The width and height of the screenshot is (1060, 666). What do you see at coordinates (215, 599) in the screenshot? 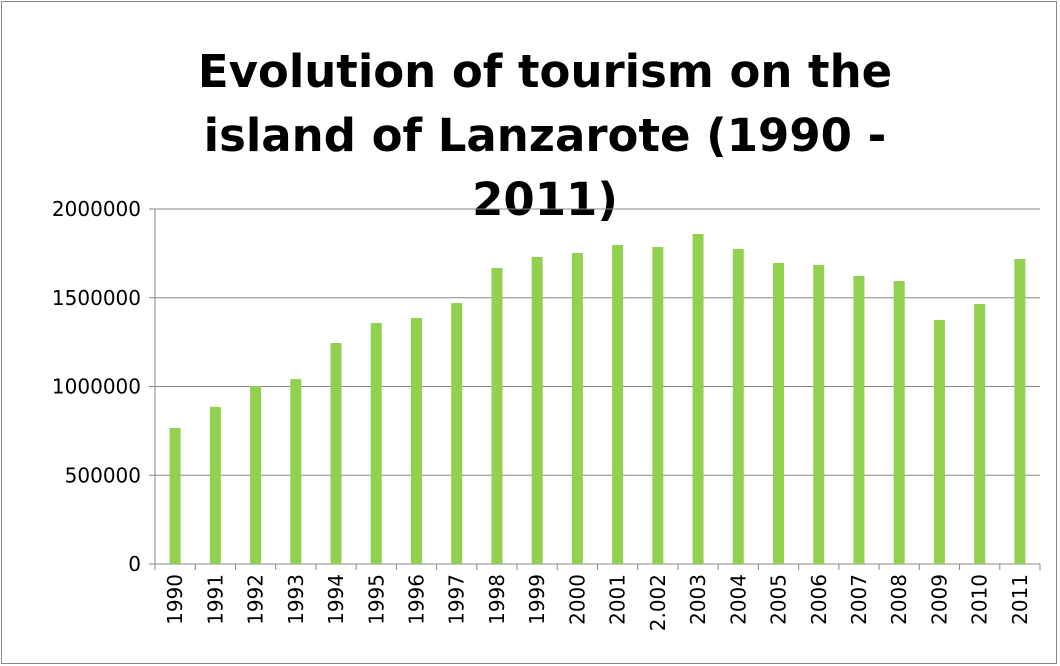
I see `x-tick-label: 1991` at bounding box center [215, 599].